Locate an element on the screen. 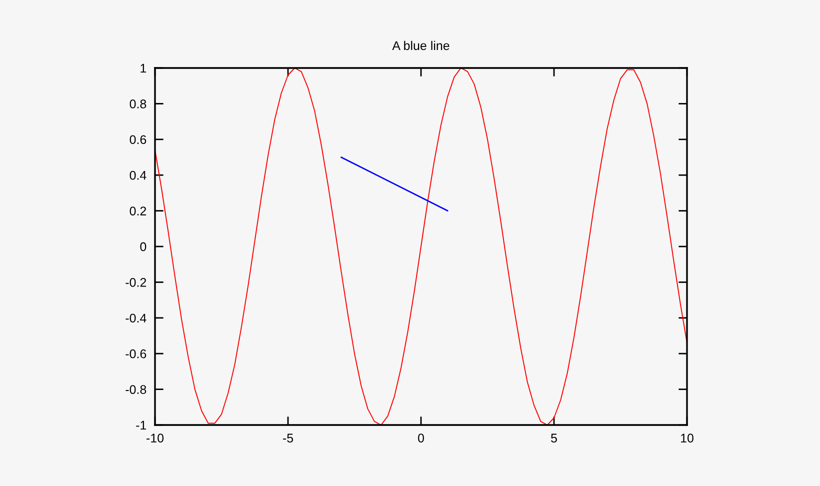  y-tick-label: -1 is located at coordinates (141, 425).